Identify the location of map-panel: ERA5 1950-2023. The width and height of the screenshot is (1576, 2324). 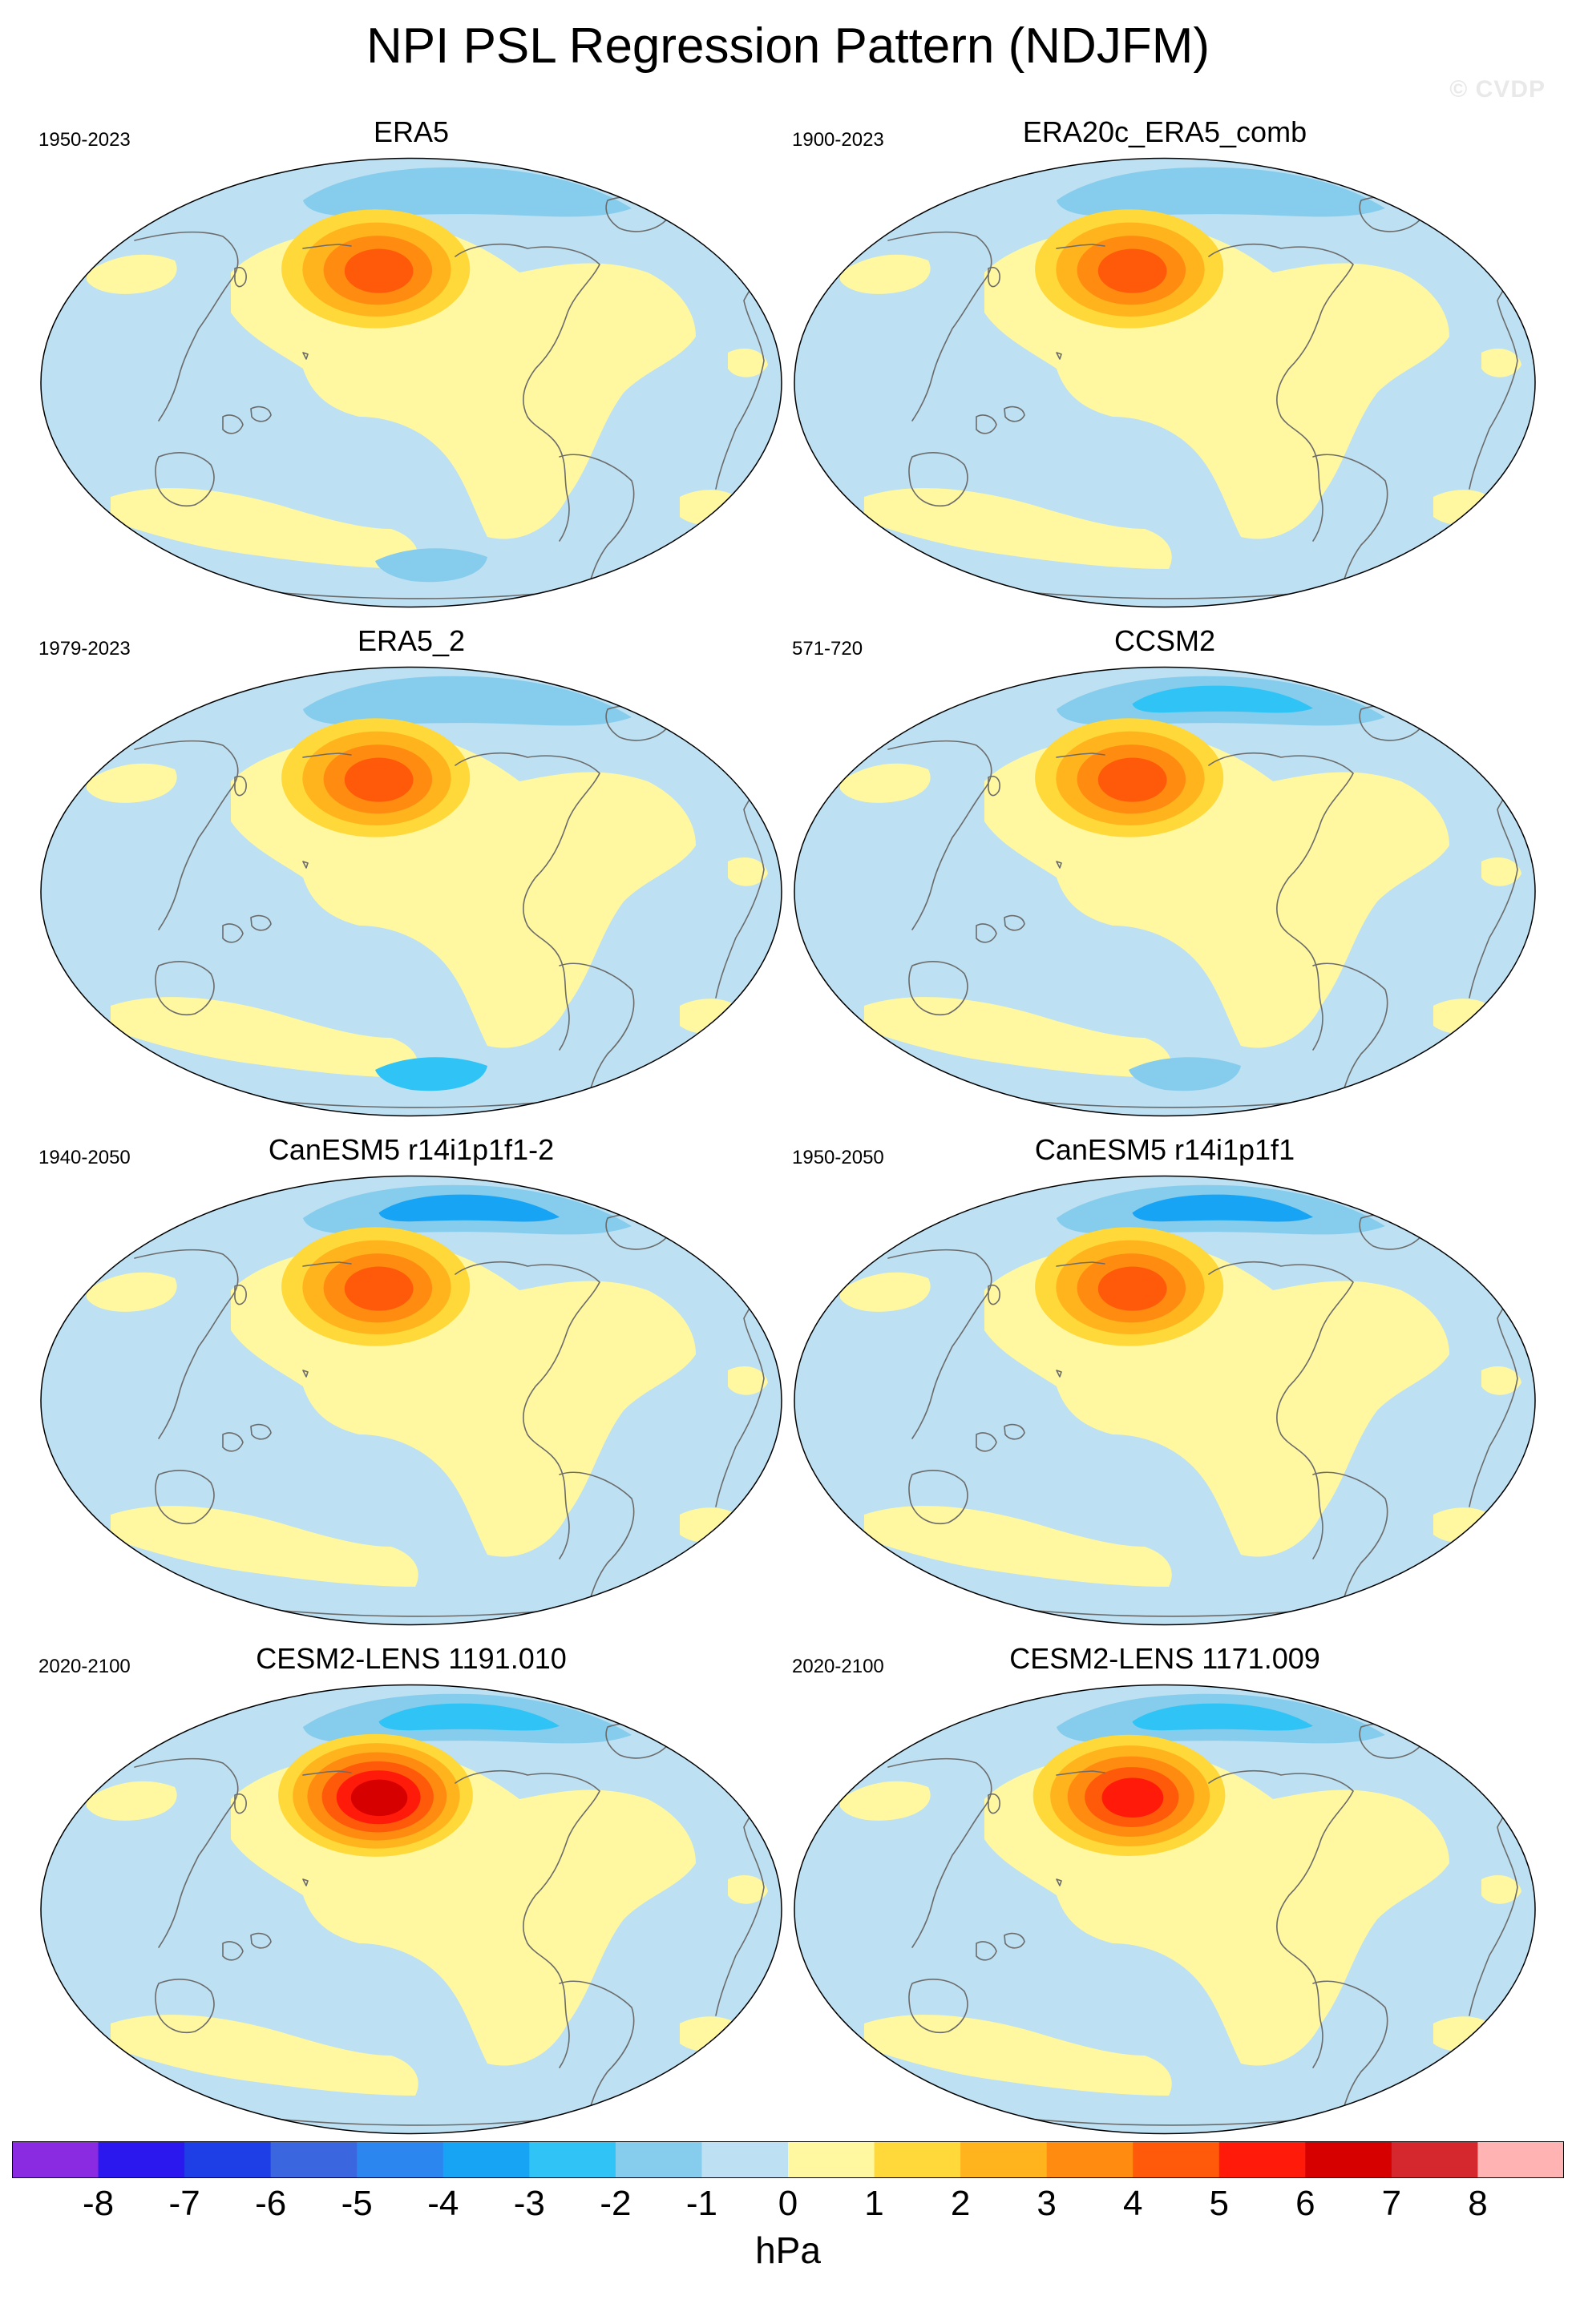
(411, 364).